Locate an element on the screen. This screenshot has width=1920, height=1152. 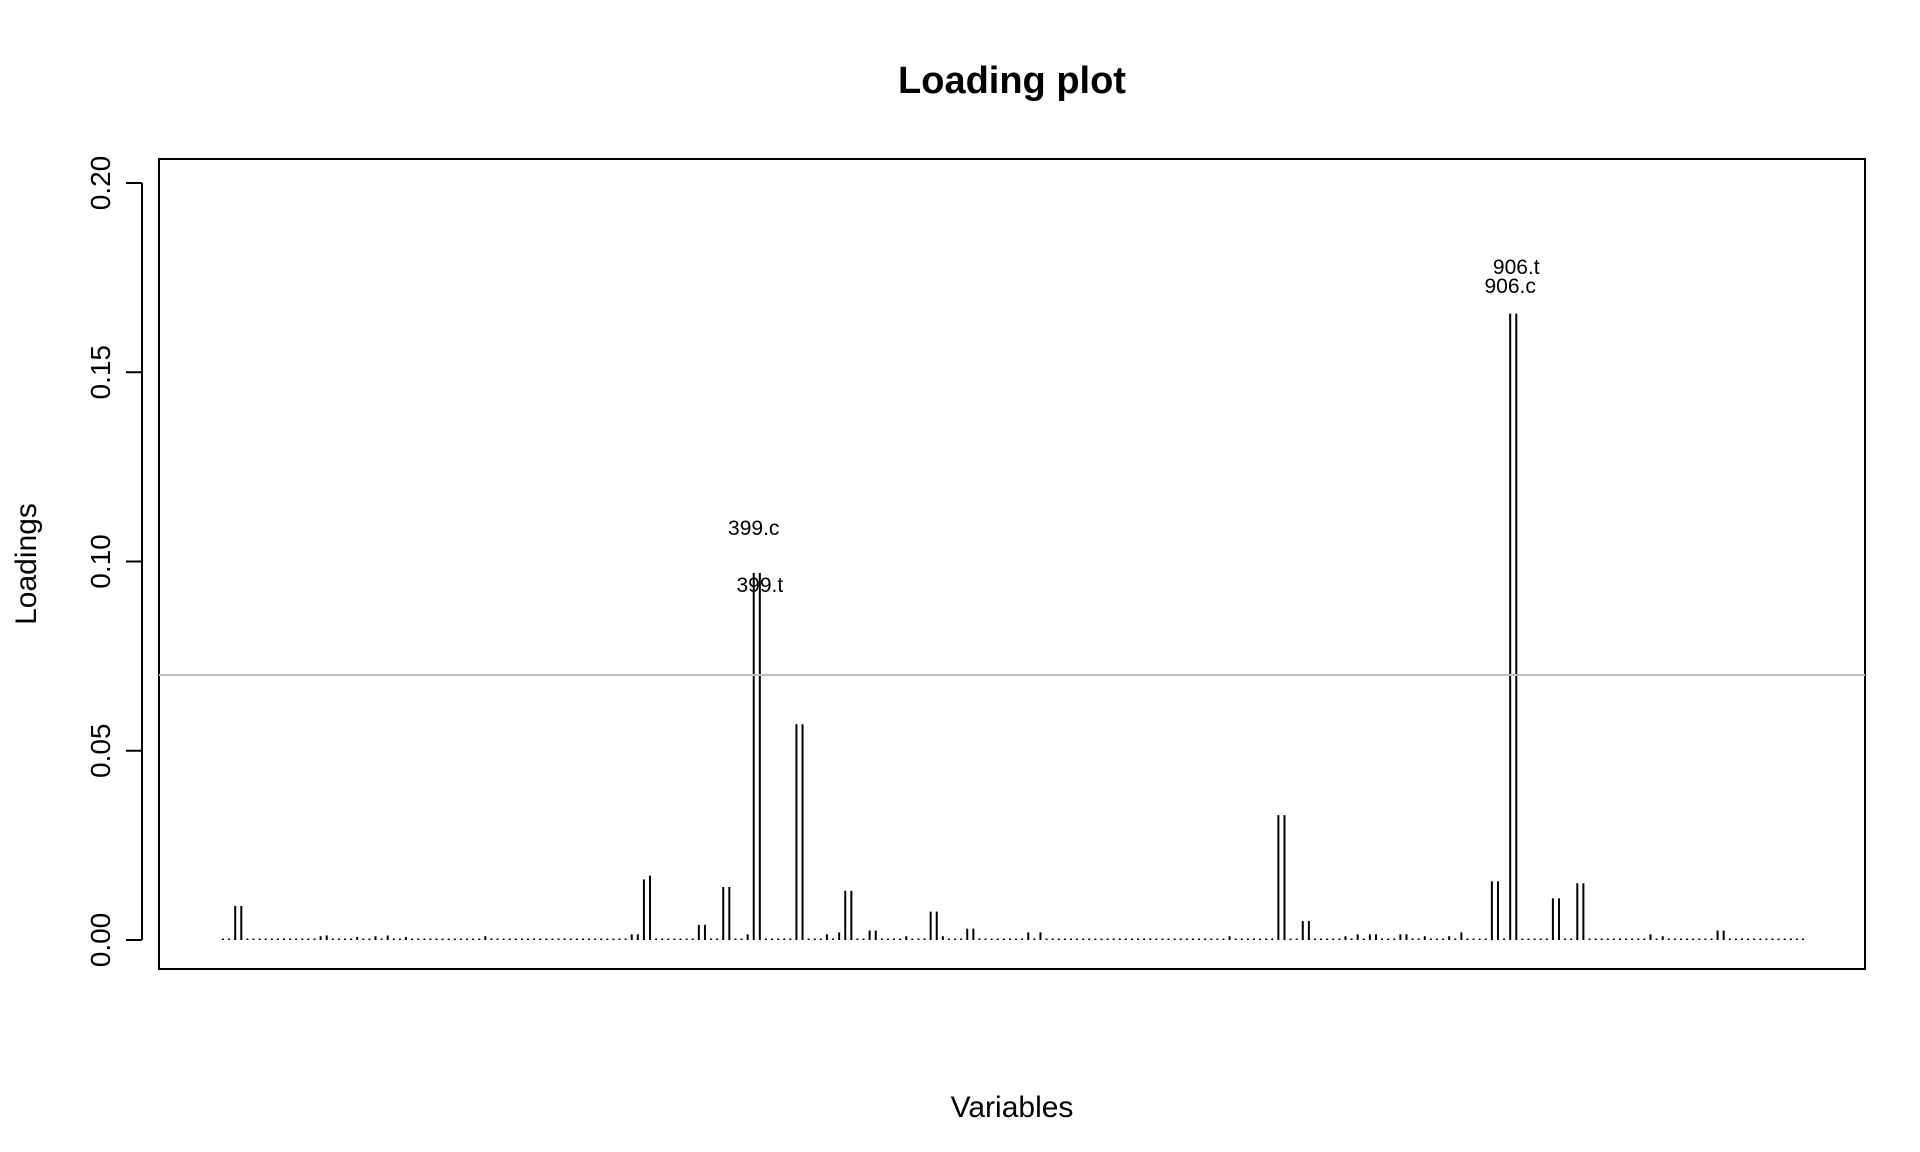
y-tick-label: 0.05 is located at coordinates (100, 751).